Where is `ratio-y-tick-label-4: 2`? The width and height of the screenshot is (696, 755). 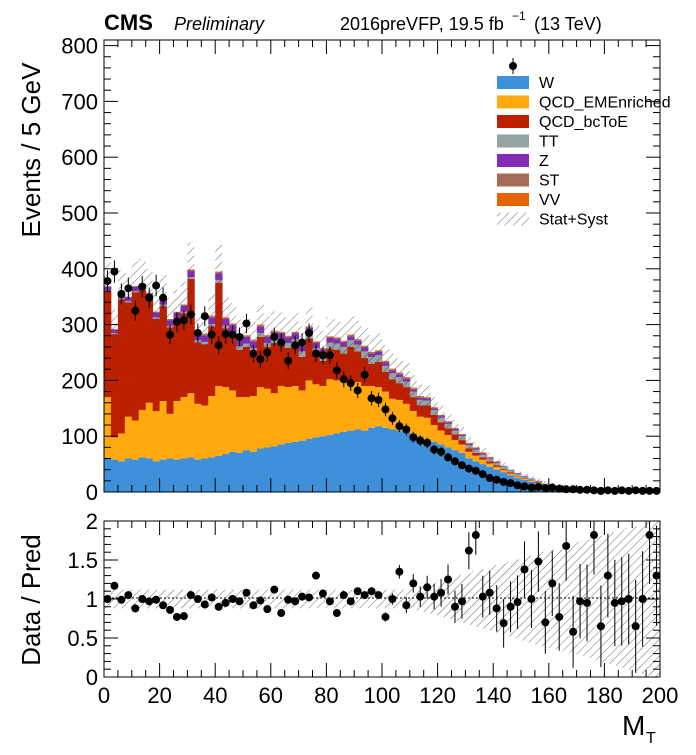
ratio-y-tick-label-4: 2 is located at coordinates (92, 521).